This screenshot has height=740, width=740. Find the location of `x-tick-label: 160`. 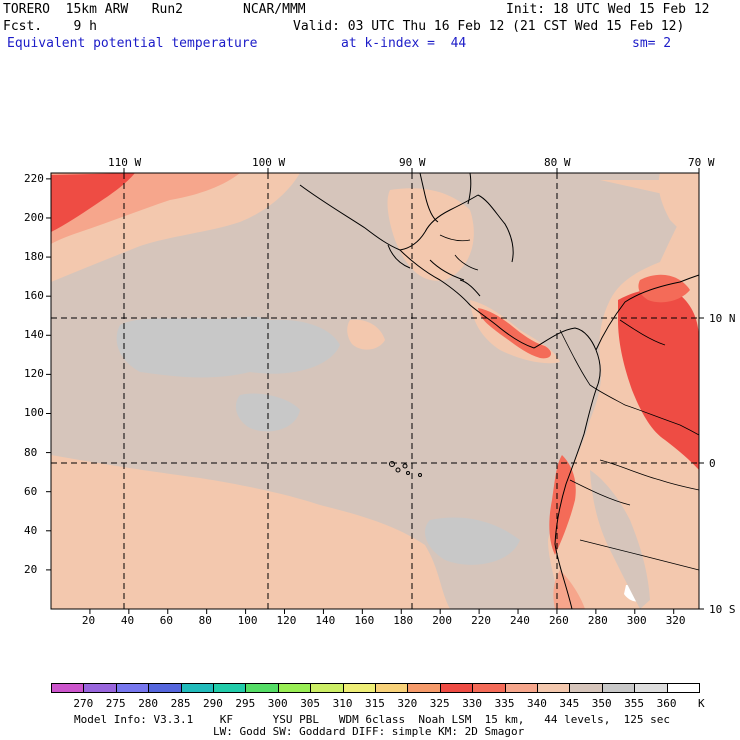

x-tick-label: 160 is located at coordinates (364, 620).